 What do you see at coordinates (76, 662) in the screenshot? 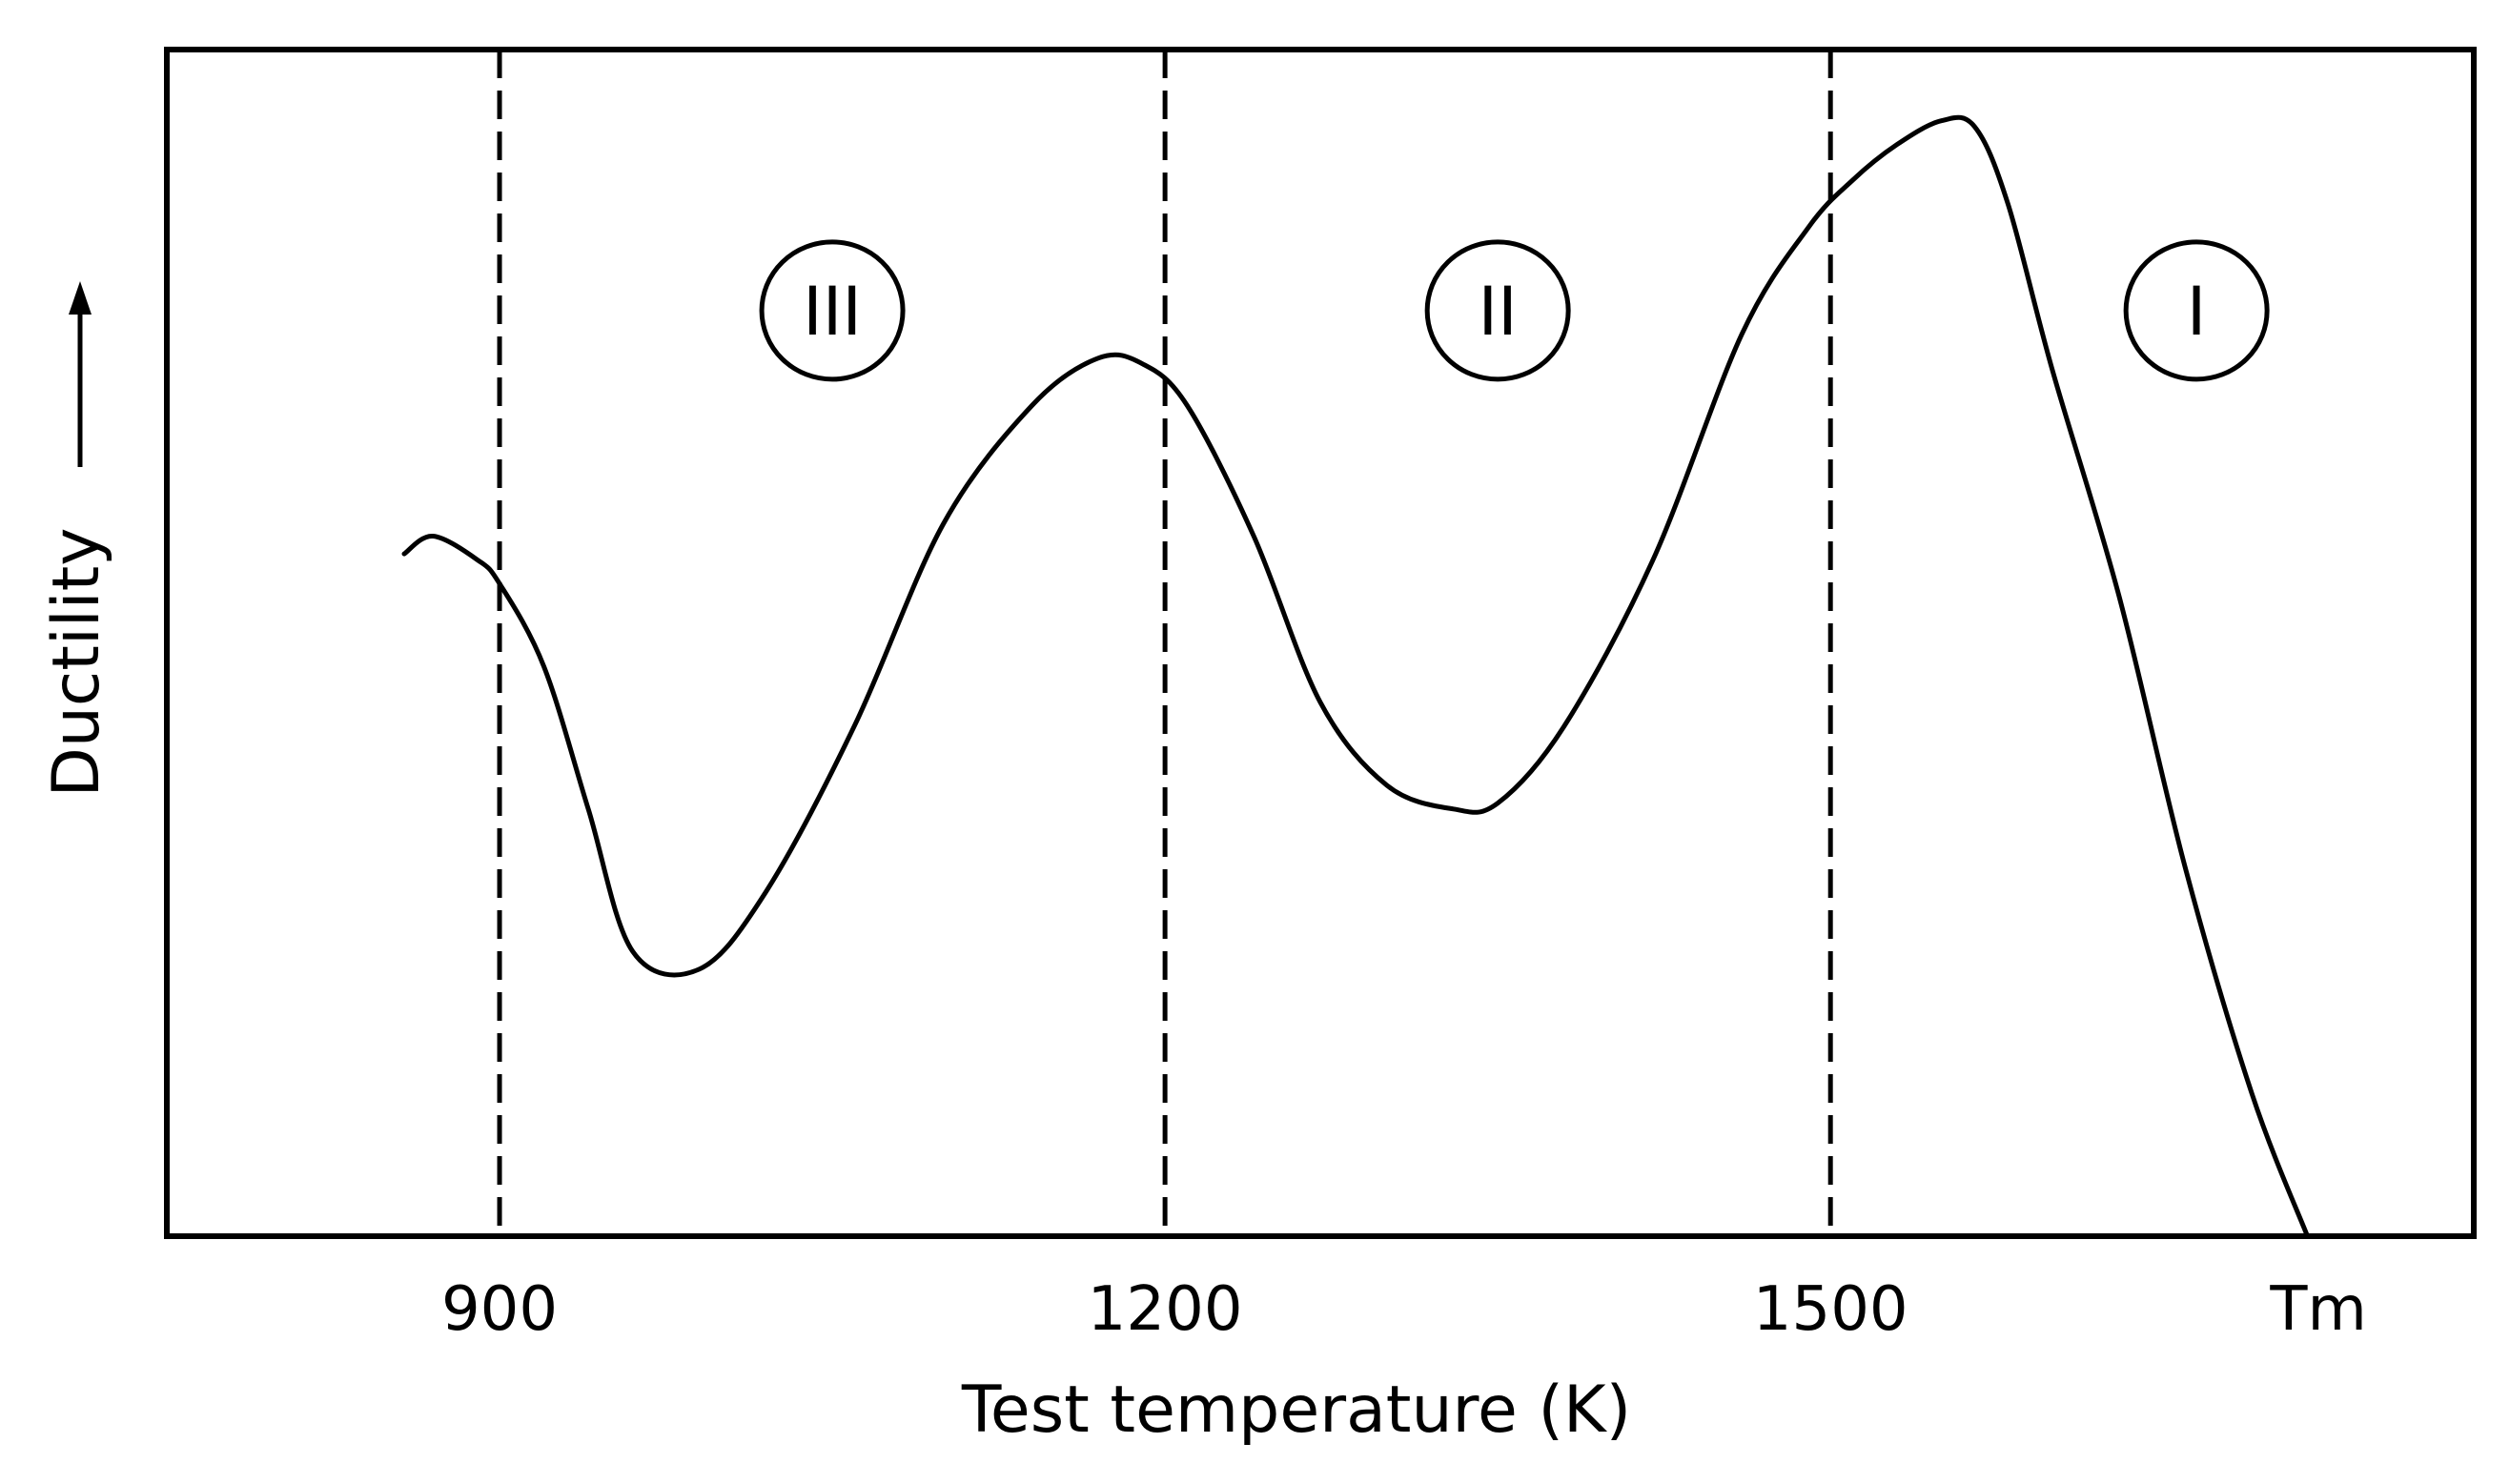
I see `y-axis-title: Ductility` at bounding box center [76, 662].